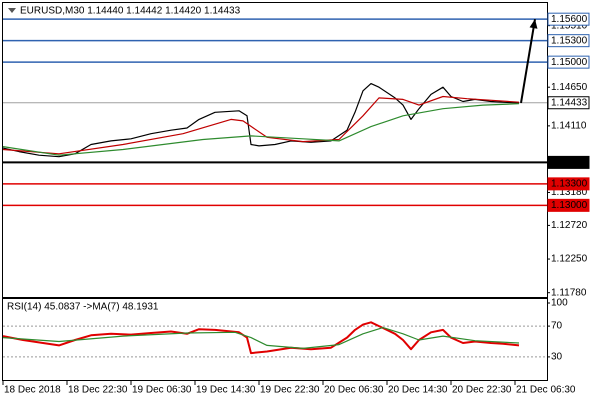 The image size is (590, 400). I want to click on level-label: 1.15300, so click(569, 40).